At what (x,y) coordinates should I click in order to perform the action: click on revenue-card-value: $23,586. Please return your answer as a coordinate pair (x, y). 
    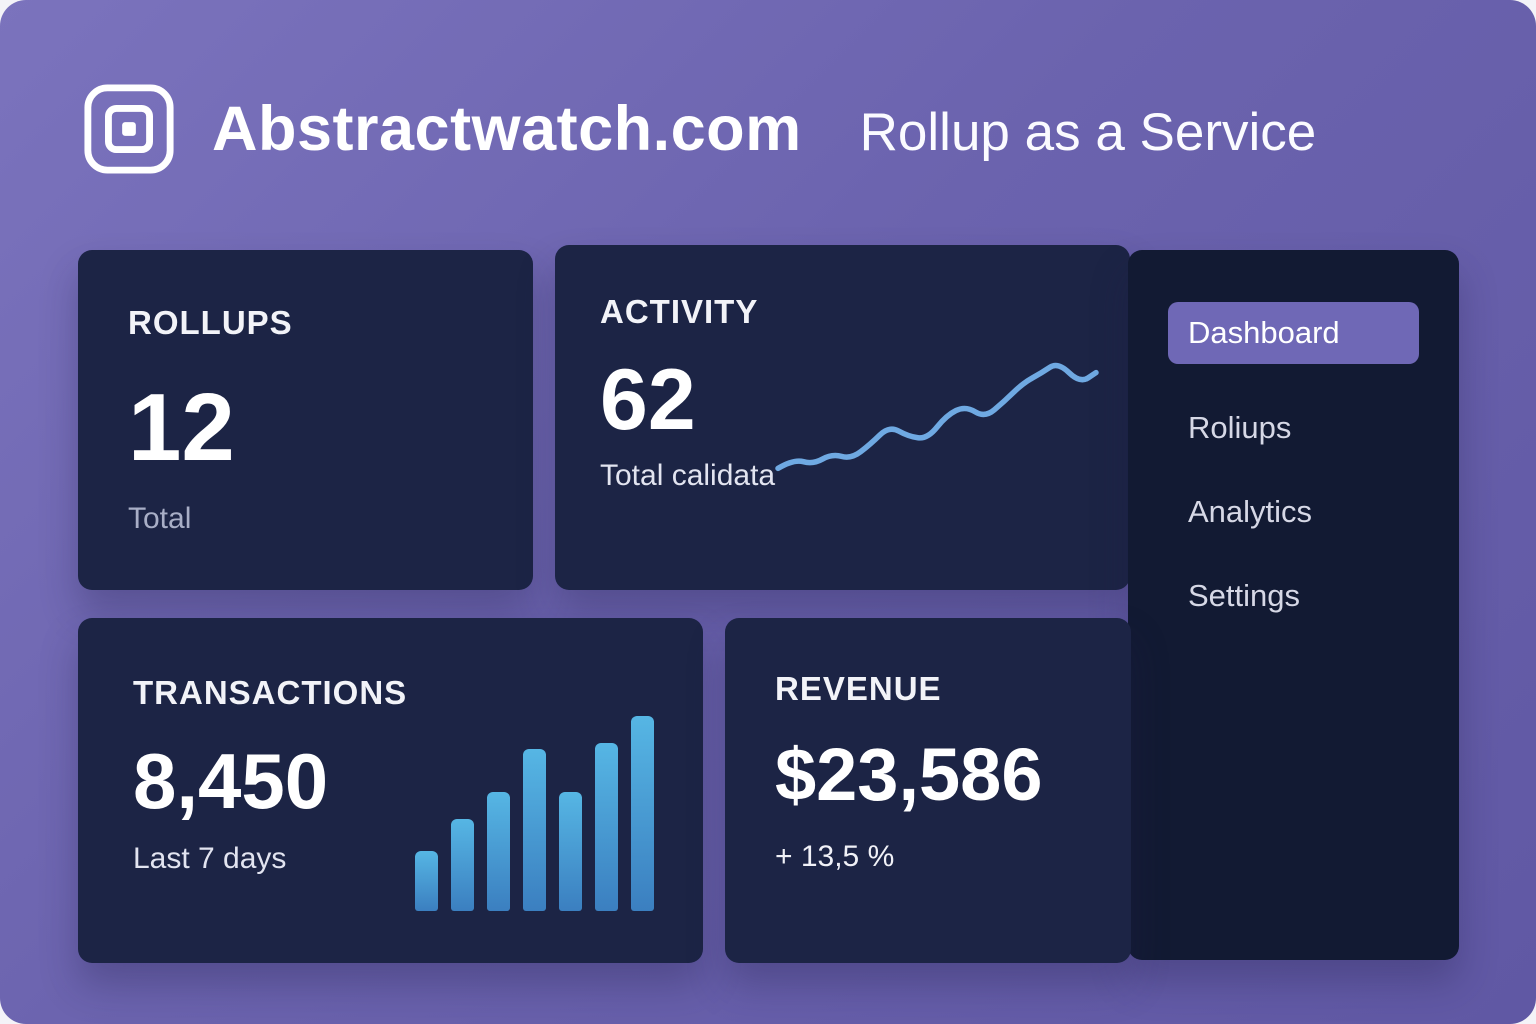
    Looking at the image, I should click on (909, 774).